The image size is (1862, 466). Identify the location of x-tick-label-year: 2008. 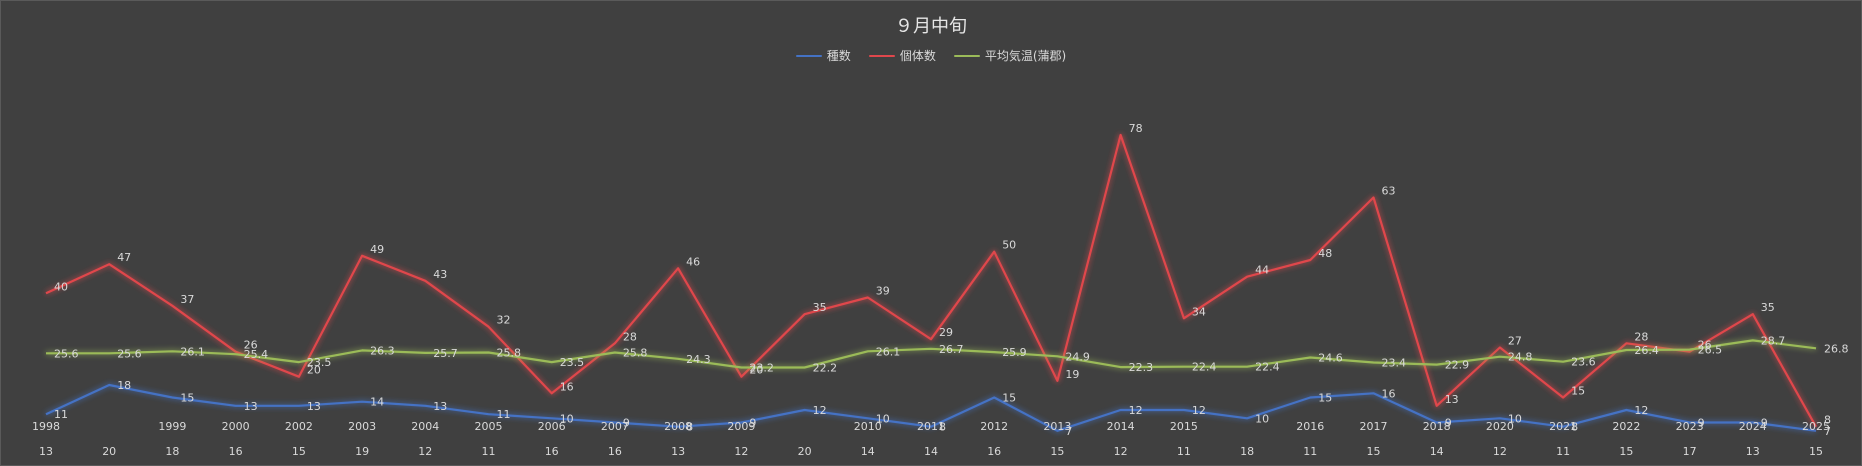
(678, 426).